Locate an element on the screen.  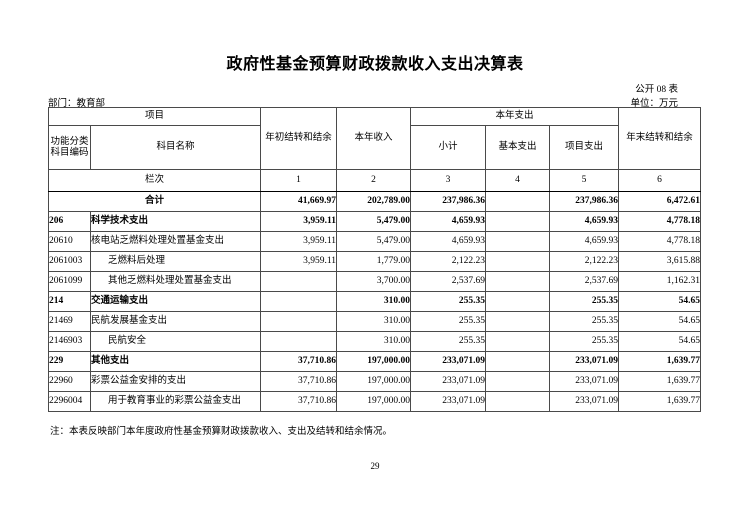
value-cell: 4,659.93 is located at coordinates (448, 241).